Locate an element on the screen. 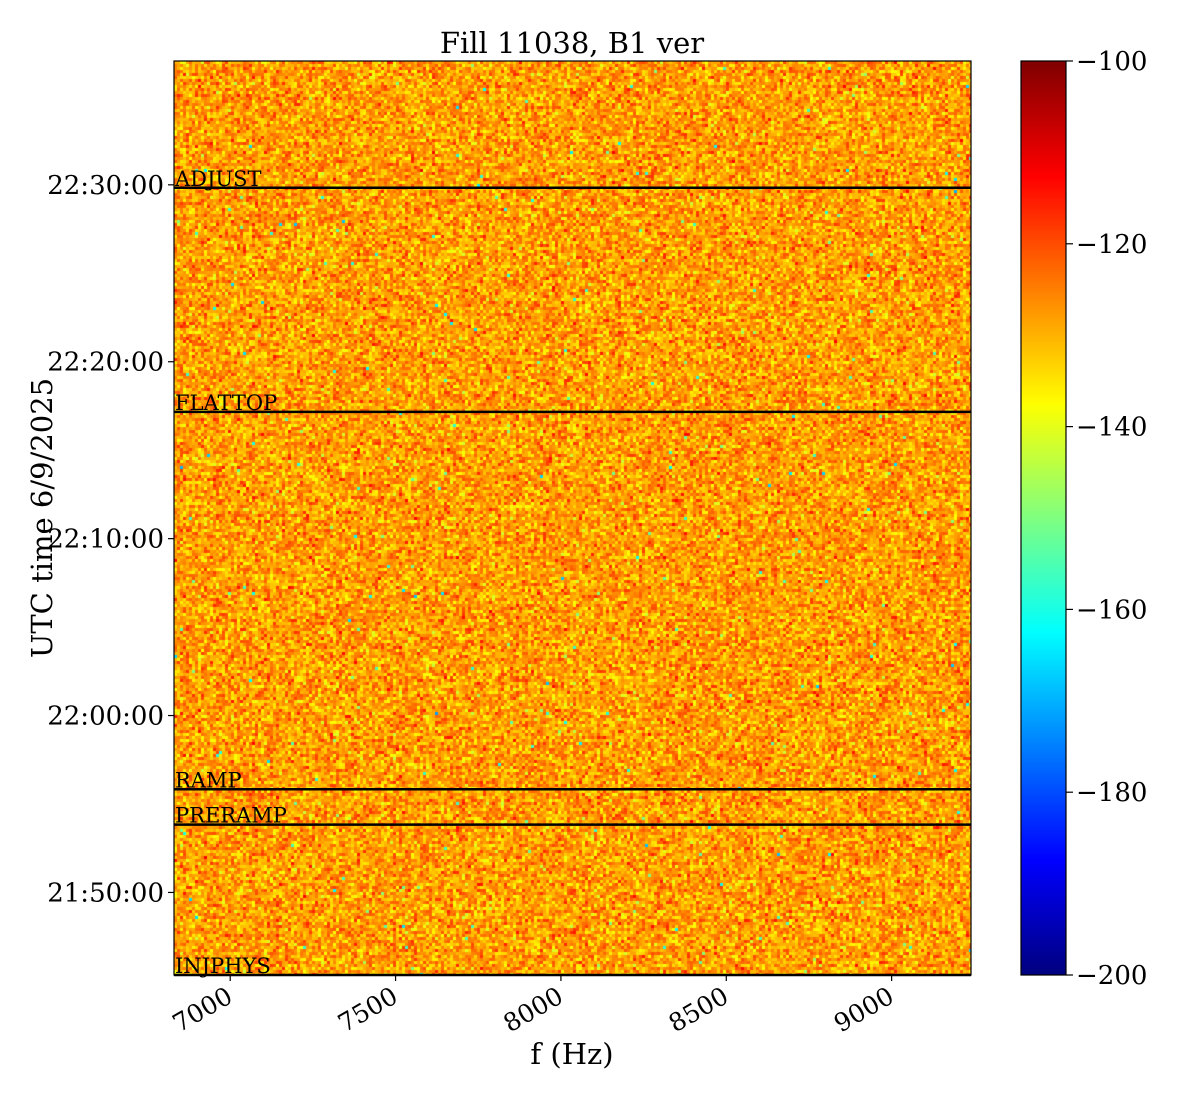 Image resolution: width=1200 pixels, height=1100 pixels. x-tick-label: 7500 is located at coordinates (368, 1009).